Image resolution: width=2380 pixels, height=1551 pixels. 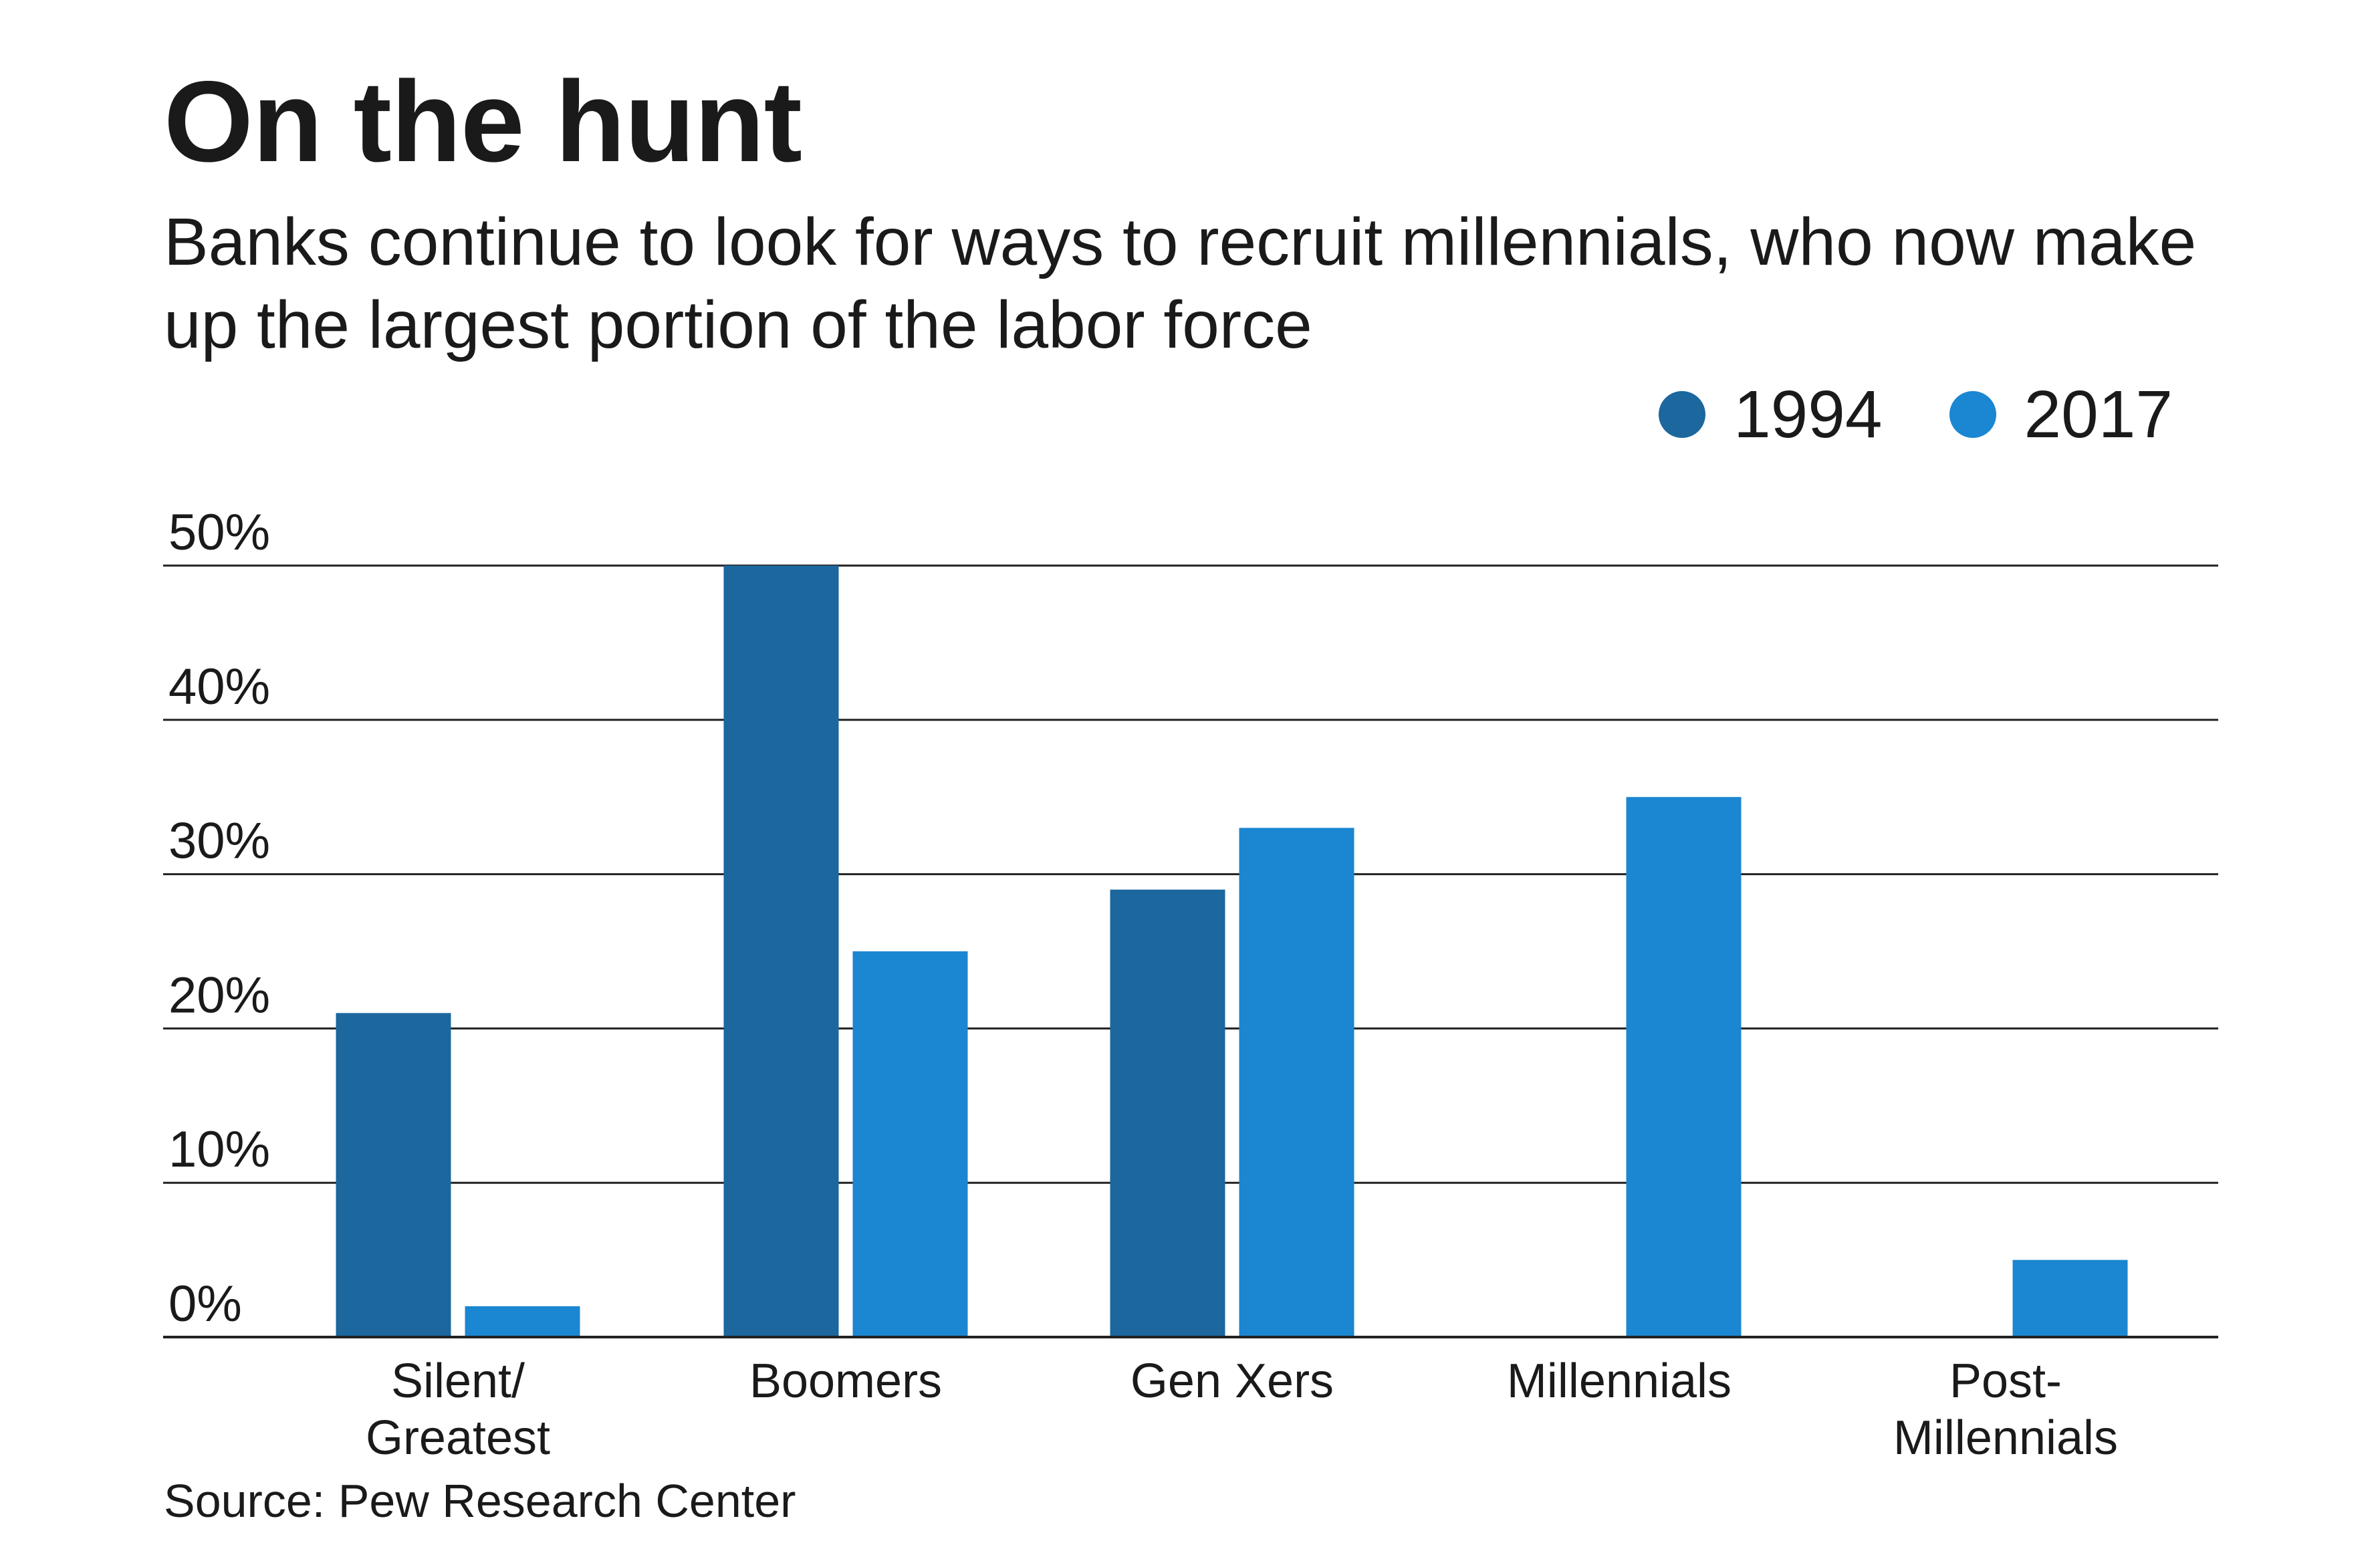 What do you see at coordinates (2005, 1381) in the screenshot?
I see `x-category-label: Post-` at bounding box center [2005, 1381].